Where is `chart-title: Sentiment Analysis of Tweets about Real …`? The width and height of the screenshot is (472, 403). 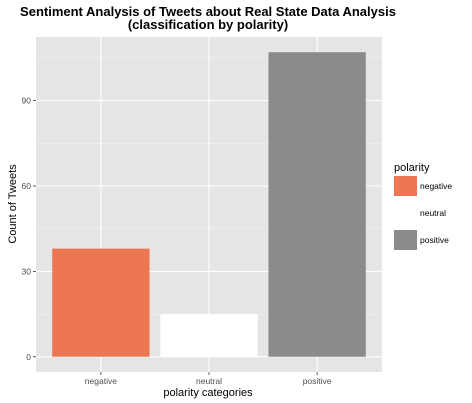
chart-title: Sentiment Analysis of Tweets about Real … is located at coordinates (208, 11).